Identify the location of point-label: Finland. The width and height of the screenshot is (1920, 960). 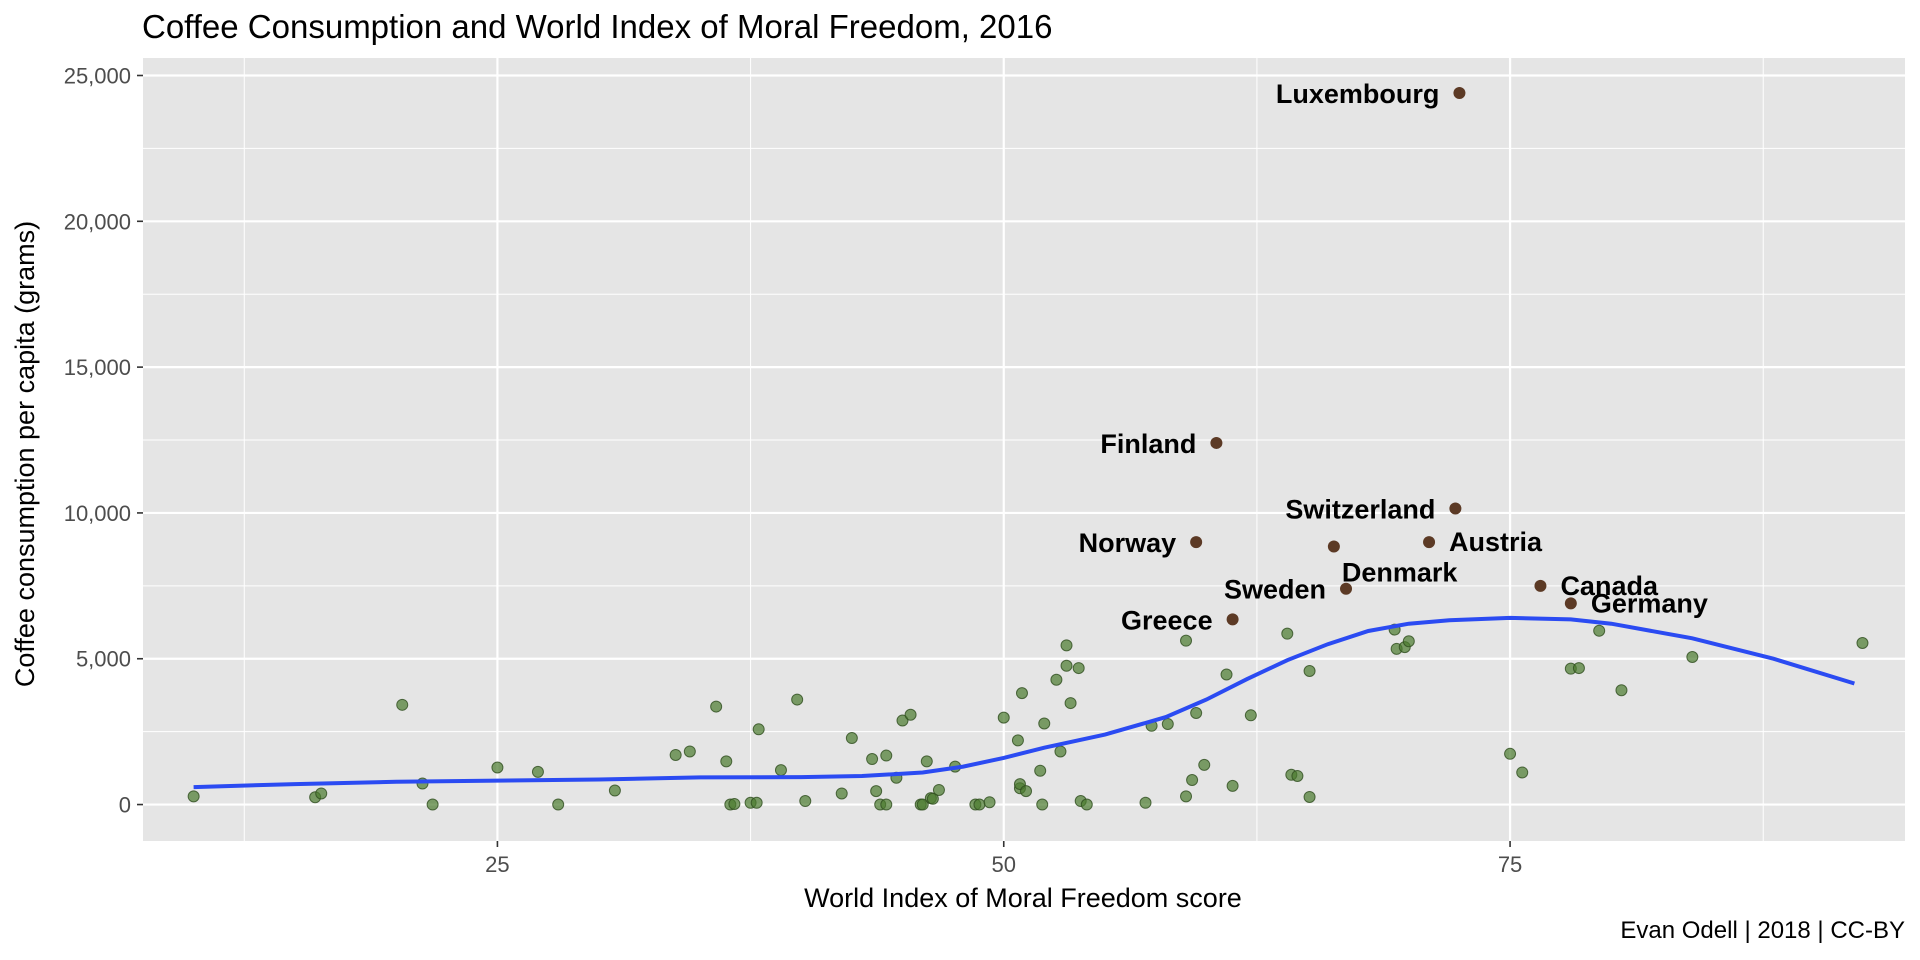
(1148, 444).